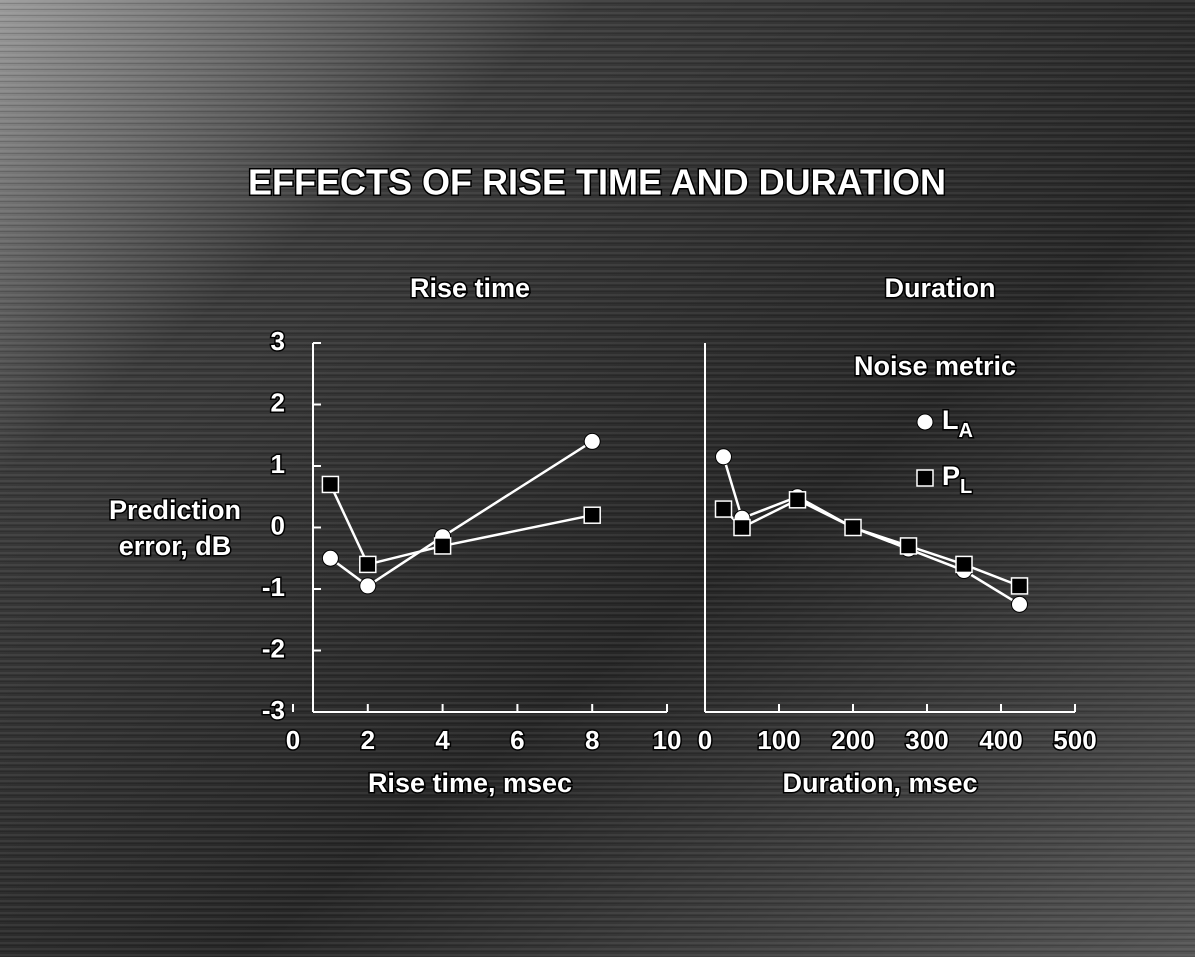 This screenshot has height=957, width=1195. Describe the element at coordinates (517, 740) in the screenshot. I see `x-tick-label: 6` at that location.